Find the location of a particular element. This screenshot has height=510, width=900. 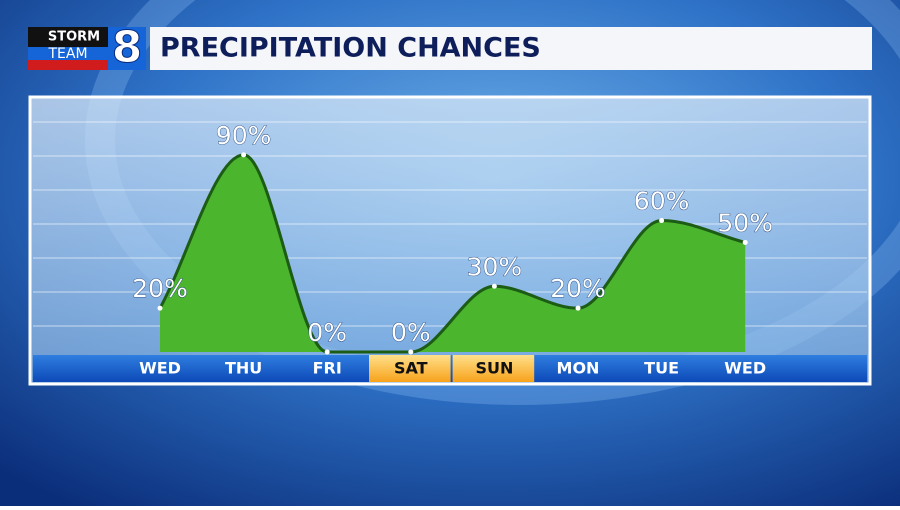

logo-top is located at coordinates (68, 37).